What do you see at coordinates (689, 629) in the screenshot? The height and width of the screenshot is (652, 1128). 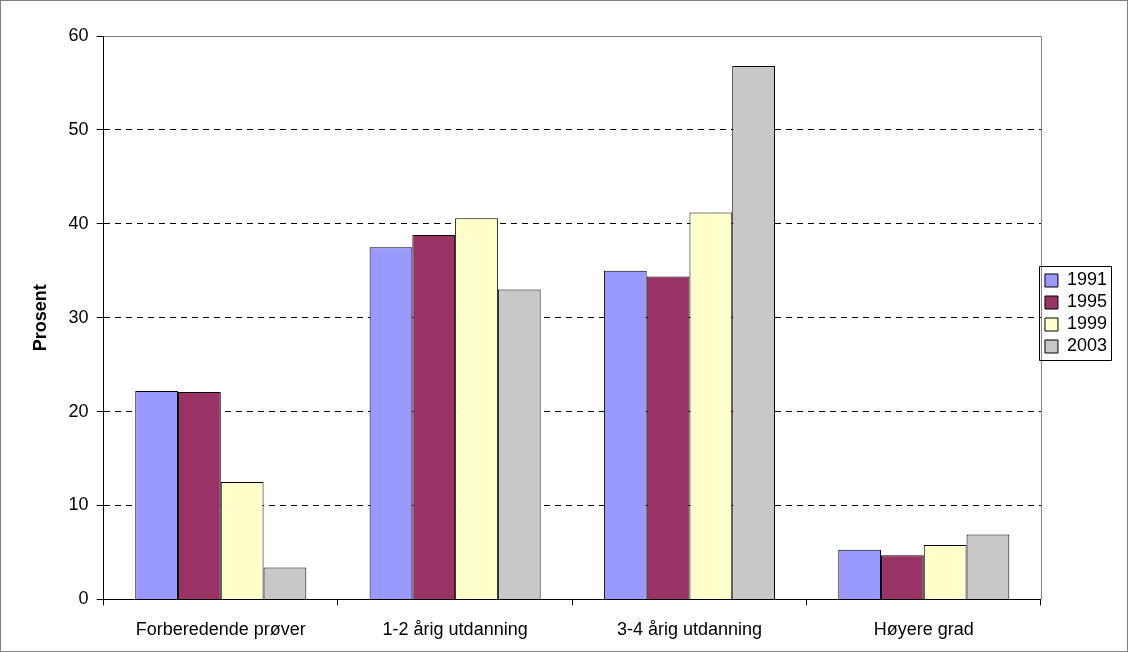 I see `x-tick-label: 3-4 årig utdanning` at bounding box center [689, 629].